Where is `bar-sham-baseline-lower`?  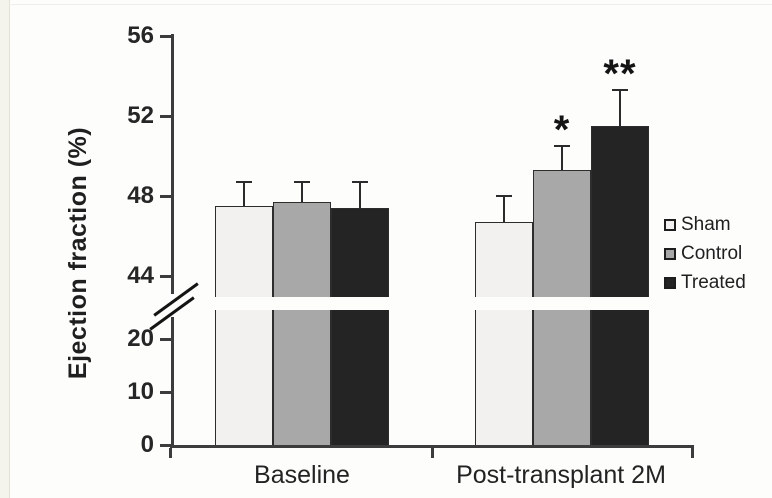 bar-sham-baseline-lower is located at coordinates (244, 377).